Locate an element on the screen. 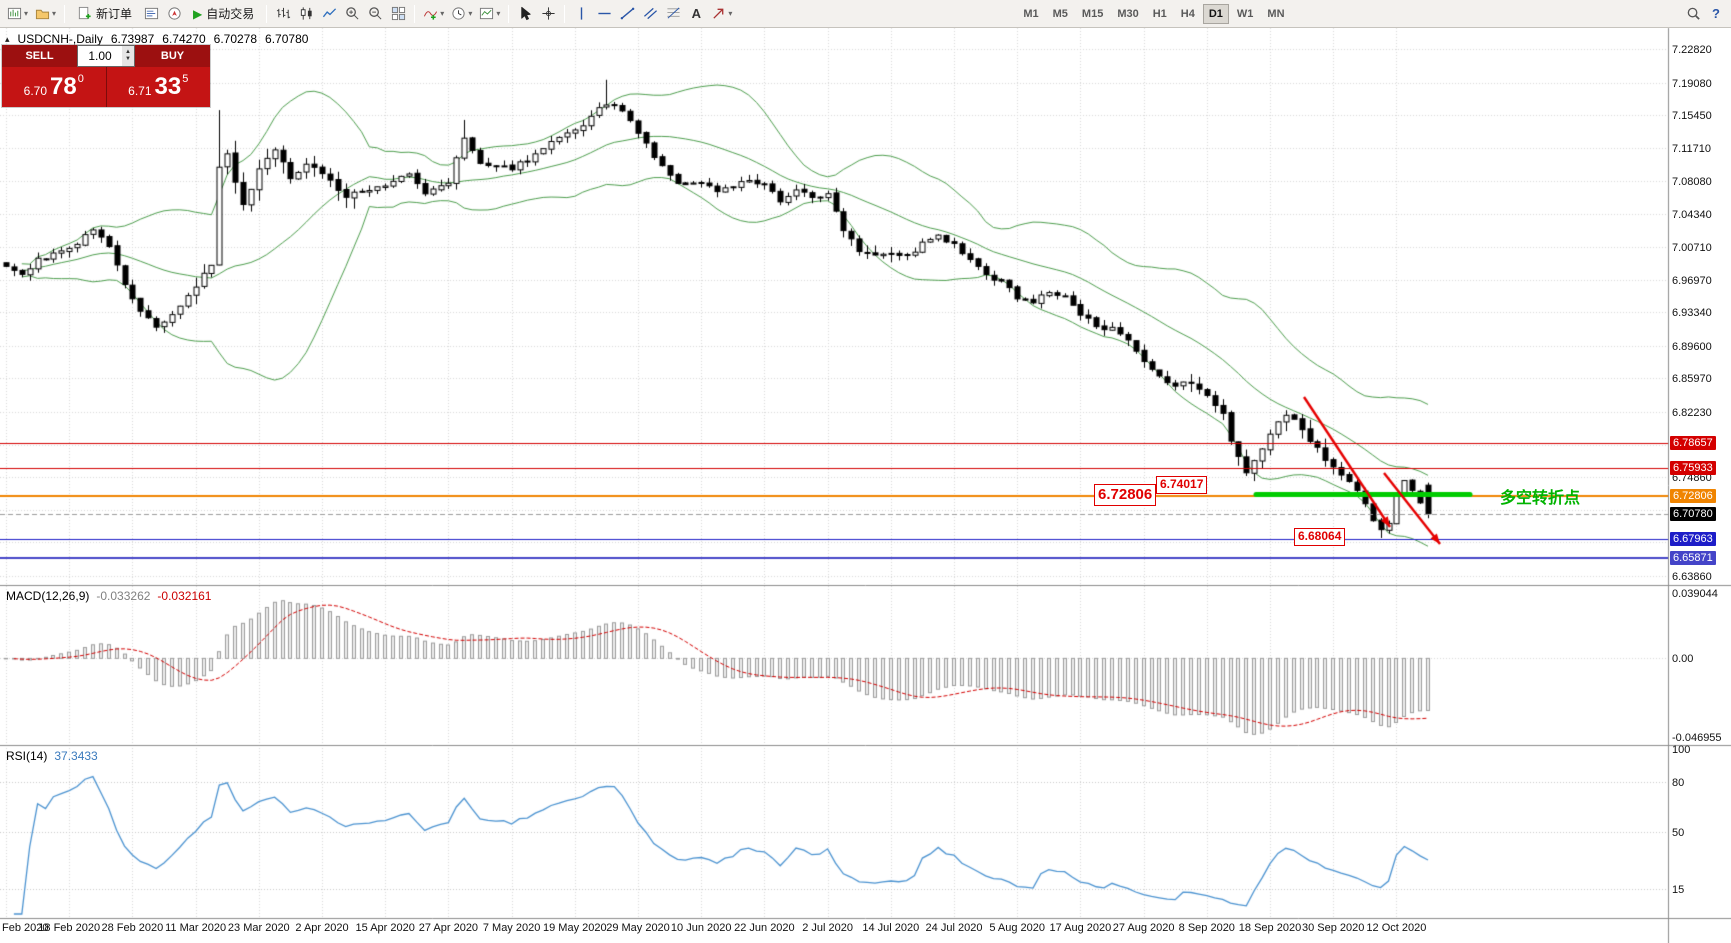 The height and width of the screenshot is (943, 1731). time-axis-label: 29 May 2020 is located at coordinates (638, 928).